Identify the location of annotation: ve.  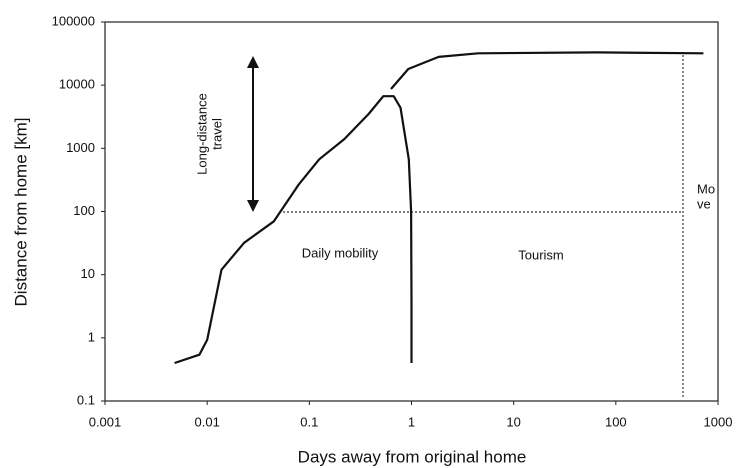
(704, 203).